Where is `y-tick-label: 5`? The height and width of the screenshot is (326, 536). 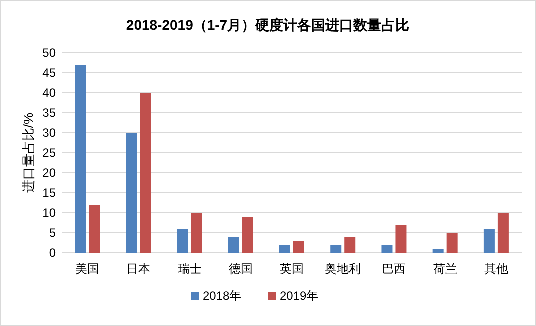
y-tick-label: 5 is located at coordinates (52, 233).